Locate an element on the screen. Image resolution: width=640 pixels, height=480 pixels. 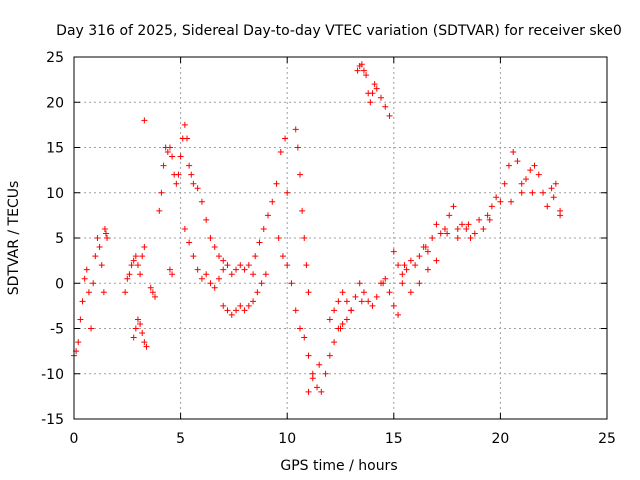
x-tick-label: 15 is located at coordinates (394, 439).